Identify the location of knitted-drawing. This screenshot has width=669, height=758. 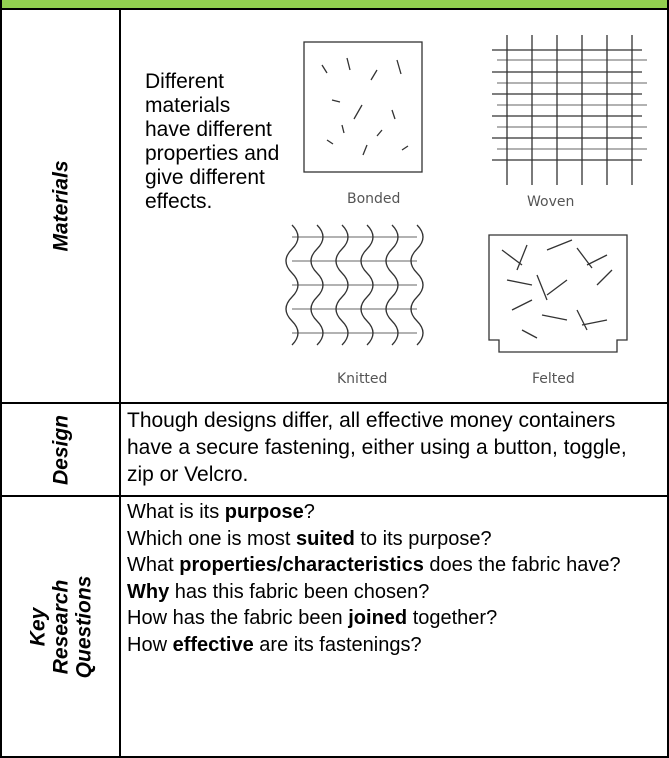
(354, 285).